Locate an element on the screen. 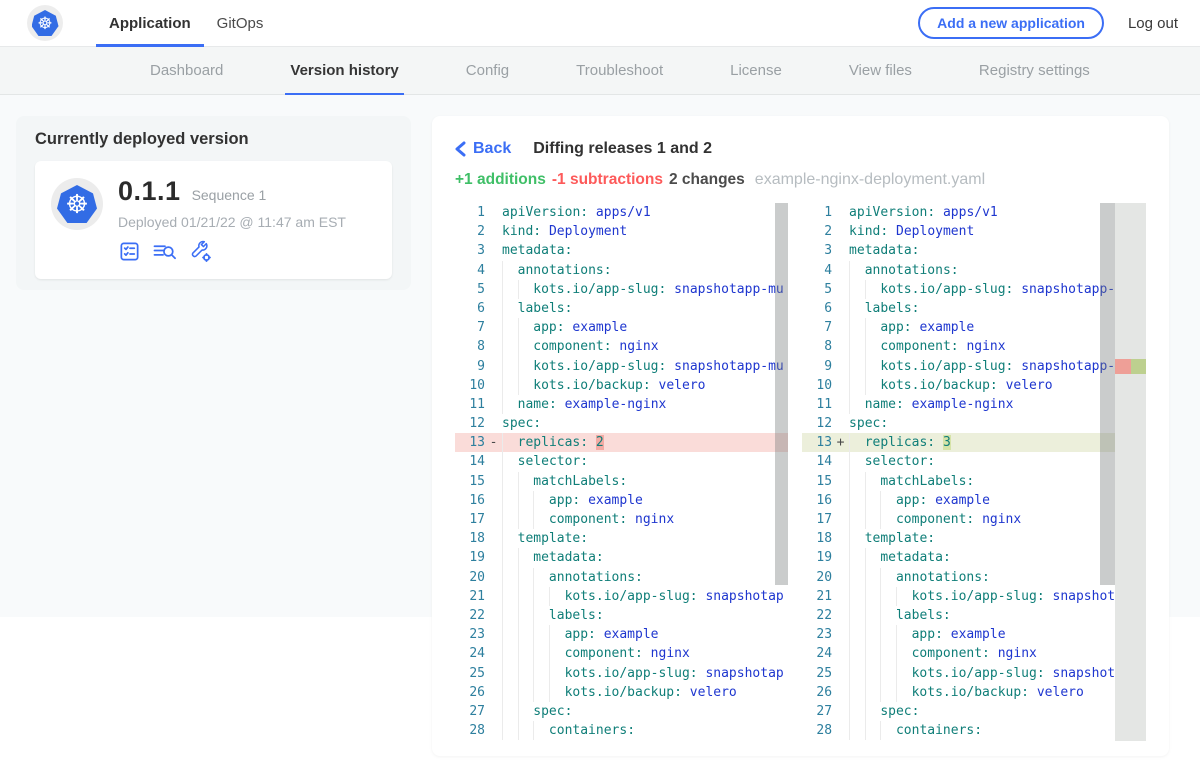 The image size is (1200, 768). back-chevron-icon is located at coordinates (460, 149).